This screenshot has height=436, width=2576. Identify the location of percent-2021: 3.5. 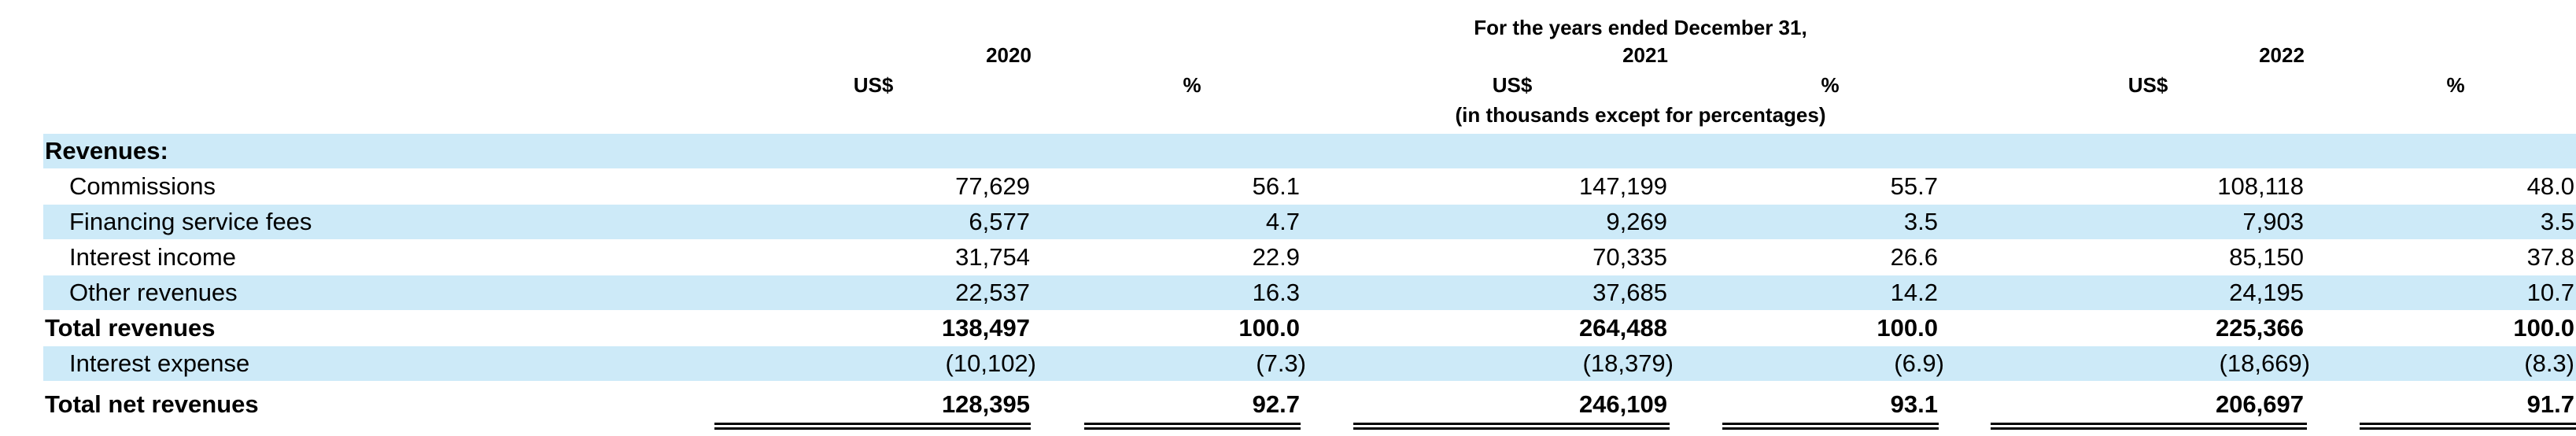
(1921, 222).